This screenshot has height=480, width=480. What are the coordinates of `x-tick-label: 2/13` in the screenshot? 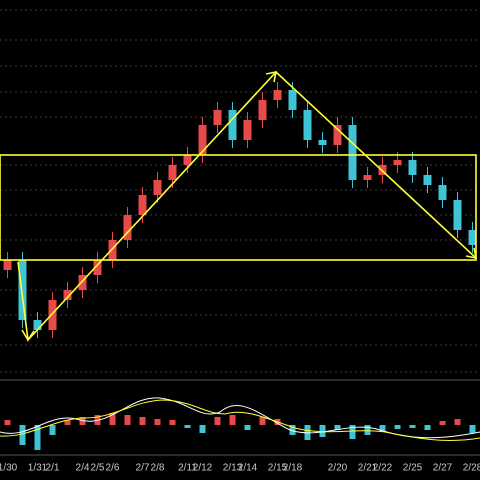 It's located at (233, 468).